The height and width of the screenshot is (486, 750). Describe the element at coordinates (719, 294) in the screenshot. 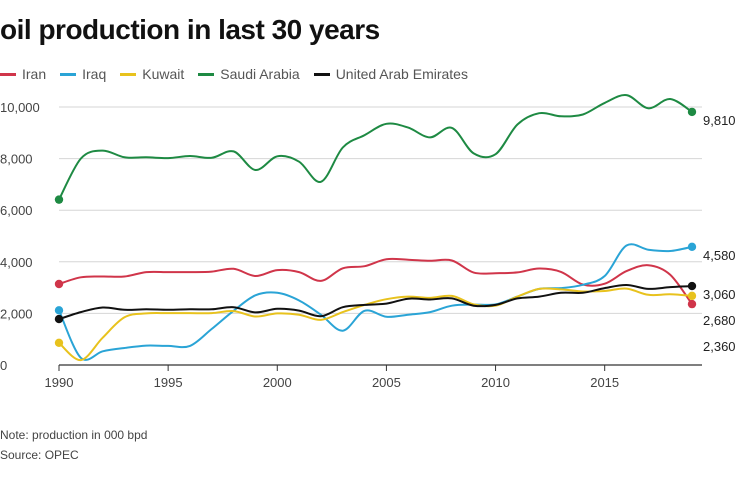

I see `end-value-label-united-arab-emirates: 3,060` at that location.